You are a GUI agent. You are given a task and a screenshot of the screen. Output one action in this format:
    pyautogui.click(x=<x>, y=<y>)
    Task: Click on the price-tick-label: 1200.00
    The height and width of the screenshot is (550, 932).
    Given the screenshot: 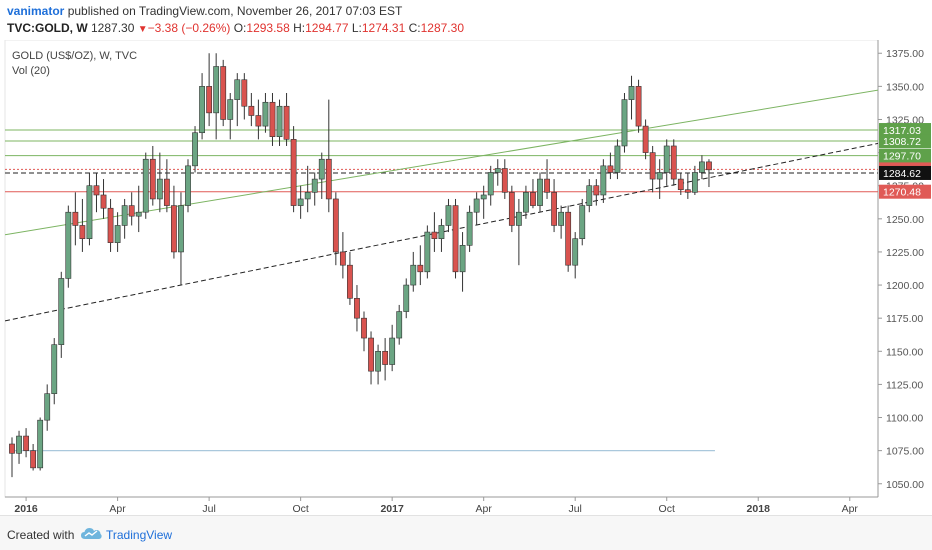 What is the action you would take?
    pyautogui.click(x=905, y=286)
    